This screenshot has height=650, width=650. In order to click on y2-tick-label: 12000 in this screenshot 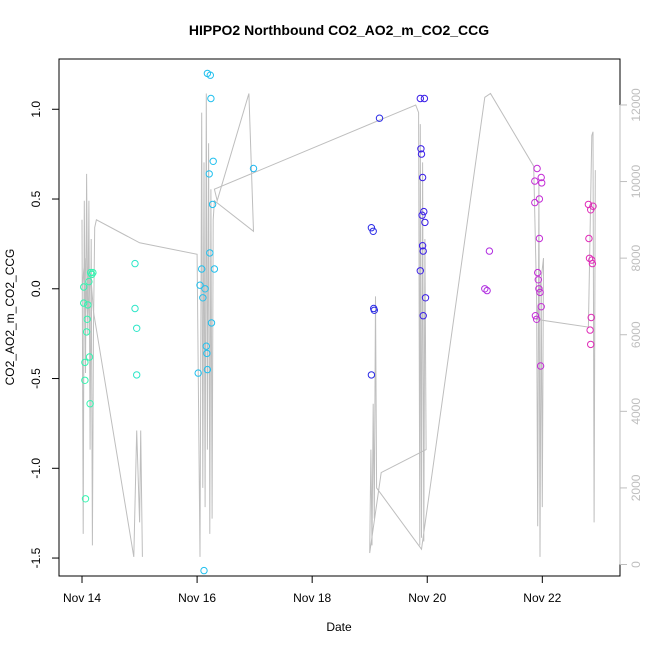, I will do `click(636, 105)`.